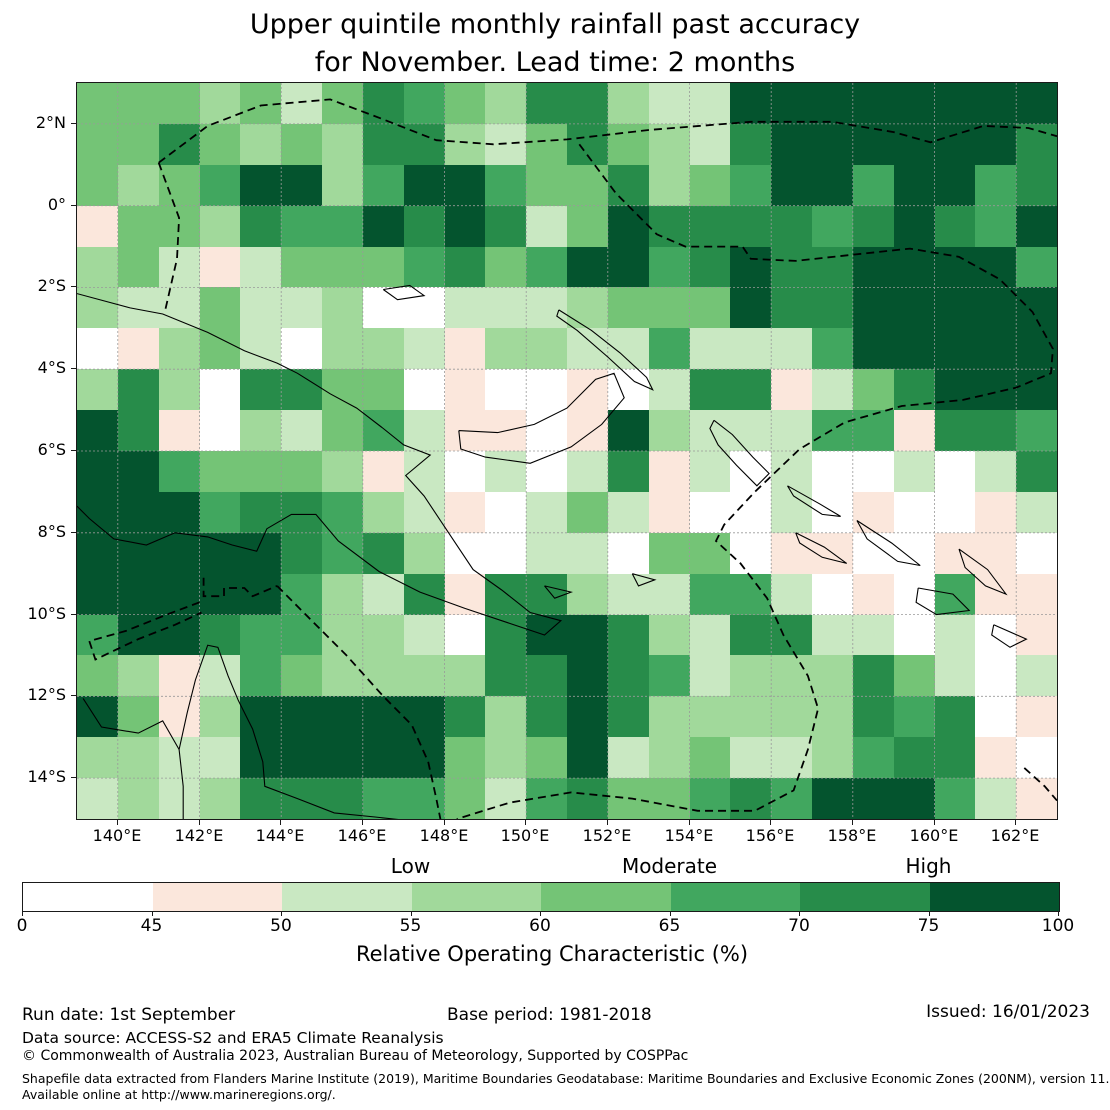 The height and width of the screenshot is (1110, 1110). I want to click on x-tick-label: 148°E, so click(444, 835).